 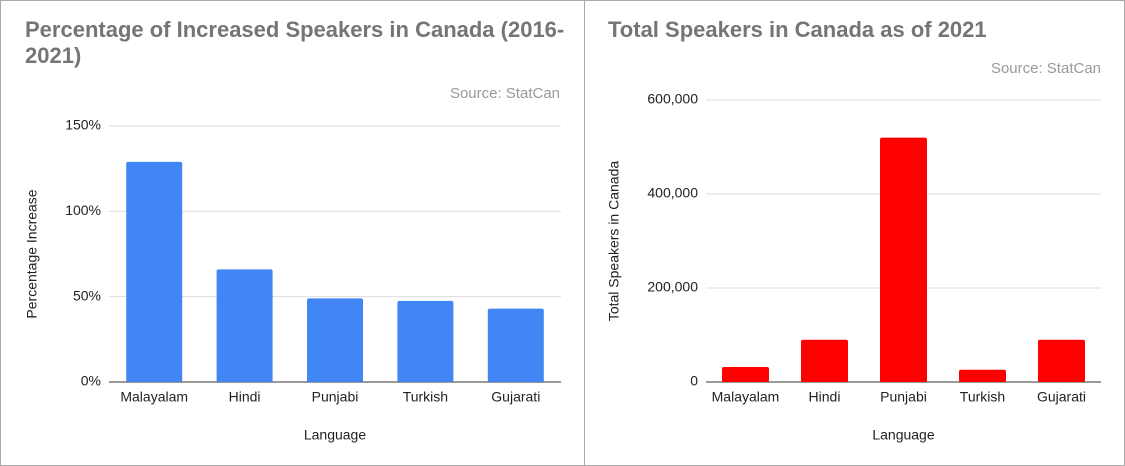 What do you see at coordinates (32, 253) in the screenshot?
I see `y-axis-label: Percentage Increase` at bounding box center [32, 253].